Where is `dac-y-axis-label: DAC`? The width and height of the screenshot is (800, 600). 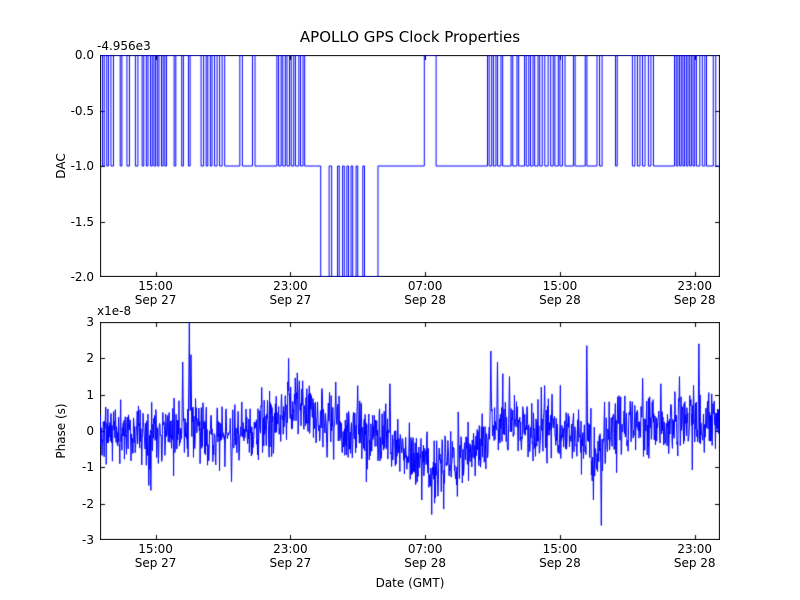
dac-y-axis-label: DAC is located at coordinates (61, 166).